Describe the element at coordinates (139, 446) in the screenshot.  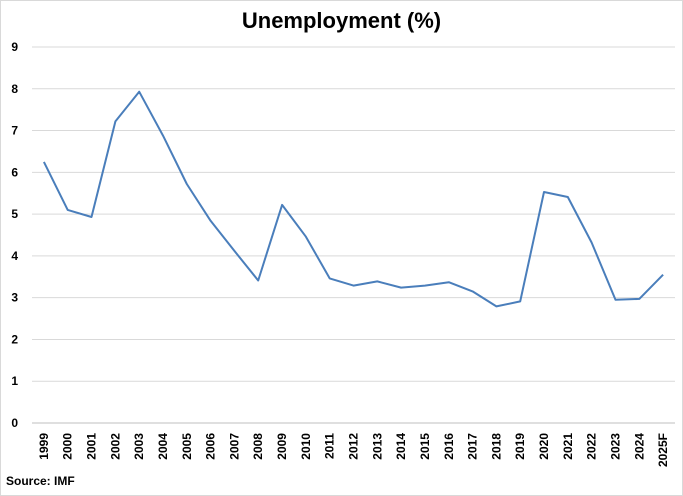
I see `x-tick-label: 2003` at that location.